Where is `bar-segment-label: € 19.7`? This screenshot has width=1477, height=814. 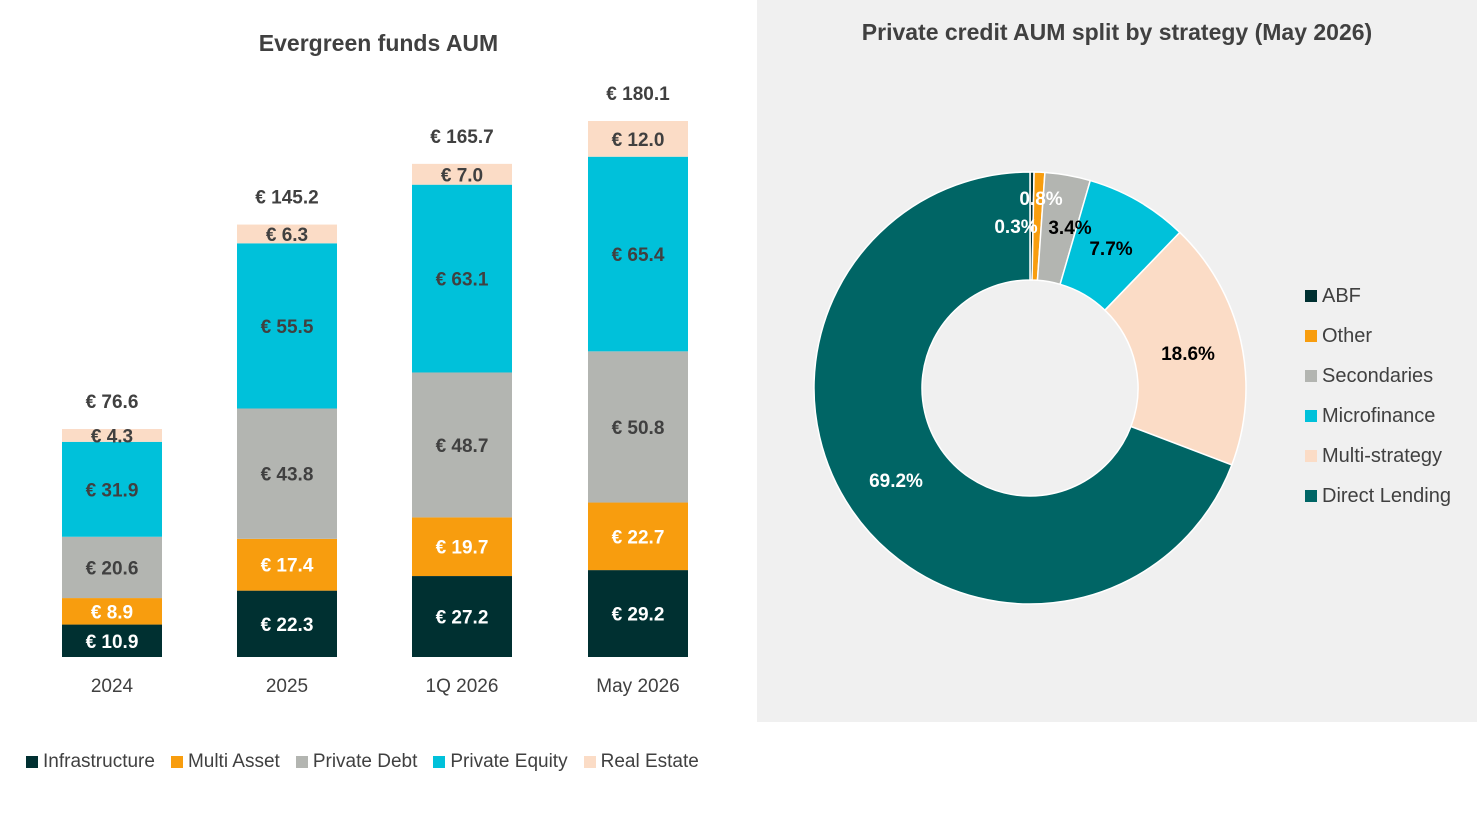 bar-segment-label: € 19.7 is located at coordinates (462, 548).